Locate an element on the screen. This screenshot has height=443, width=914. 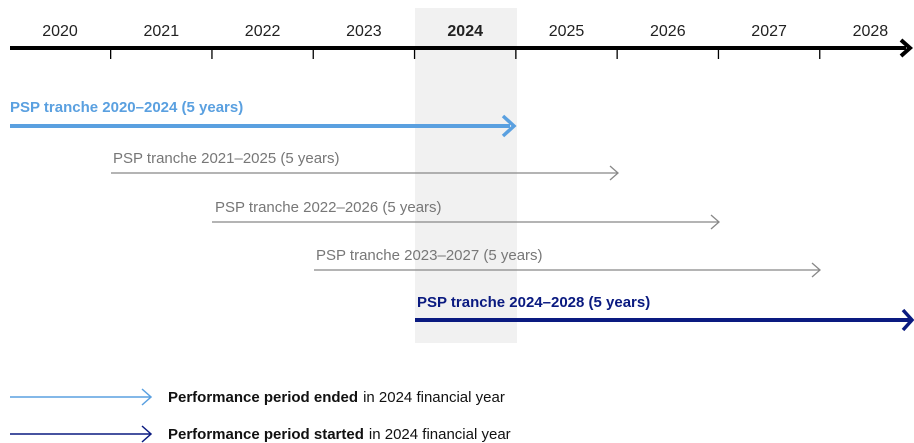
year-label: 2021 is located at coordinates (162, 31).